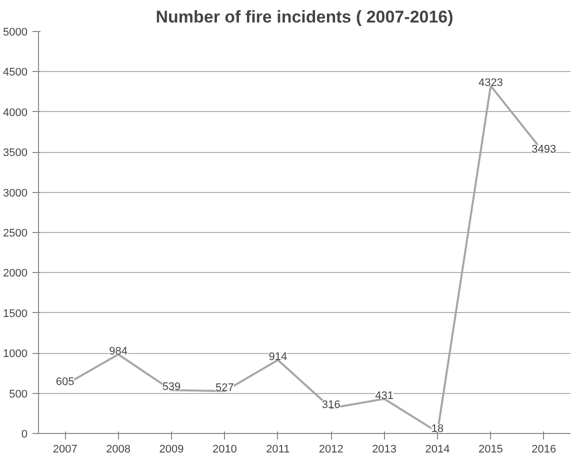  Describe the element at coordinates (490, 82) in the screenshot. I see `data-label: 4323` at that location.